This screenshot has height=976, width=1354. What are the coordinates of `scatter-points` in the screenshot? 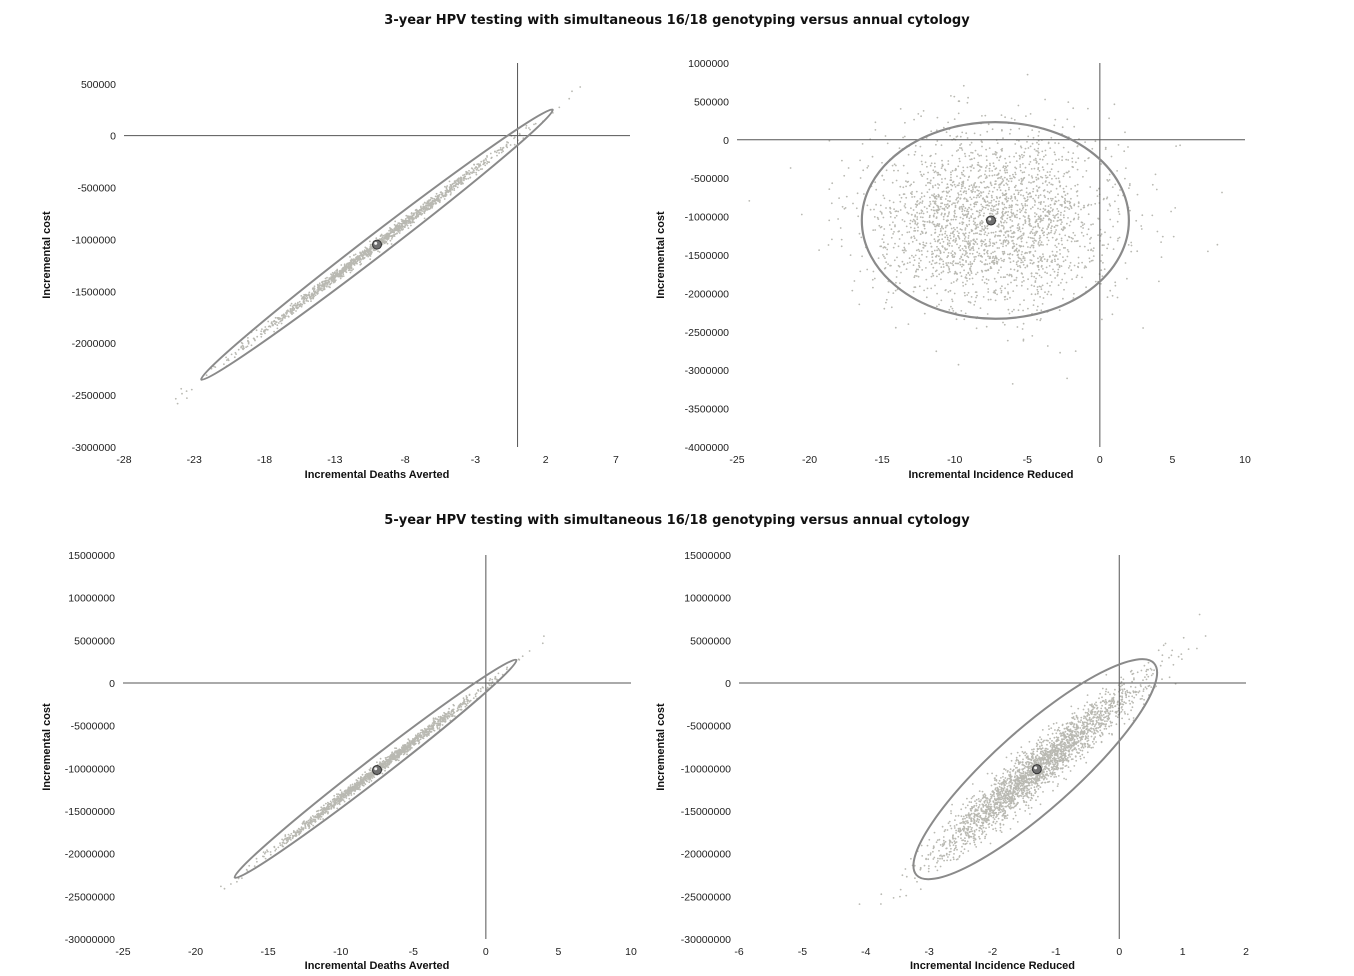 It's located at (378, 245).